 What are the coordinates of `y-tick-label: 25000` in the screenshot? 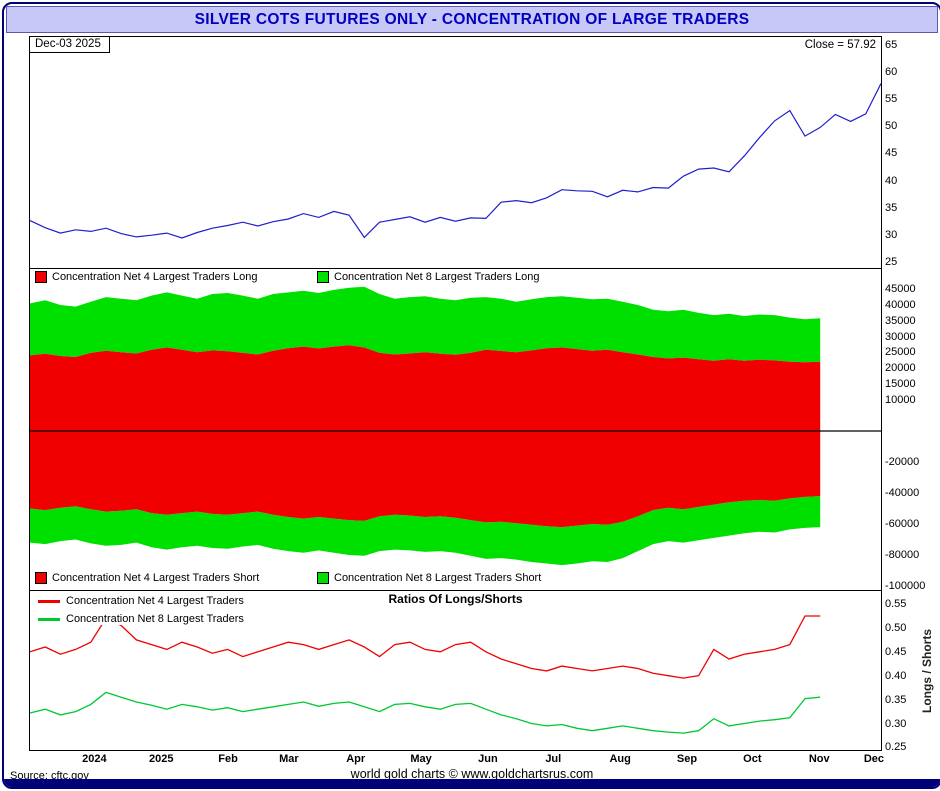 It's located at (900, 352).